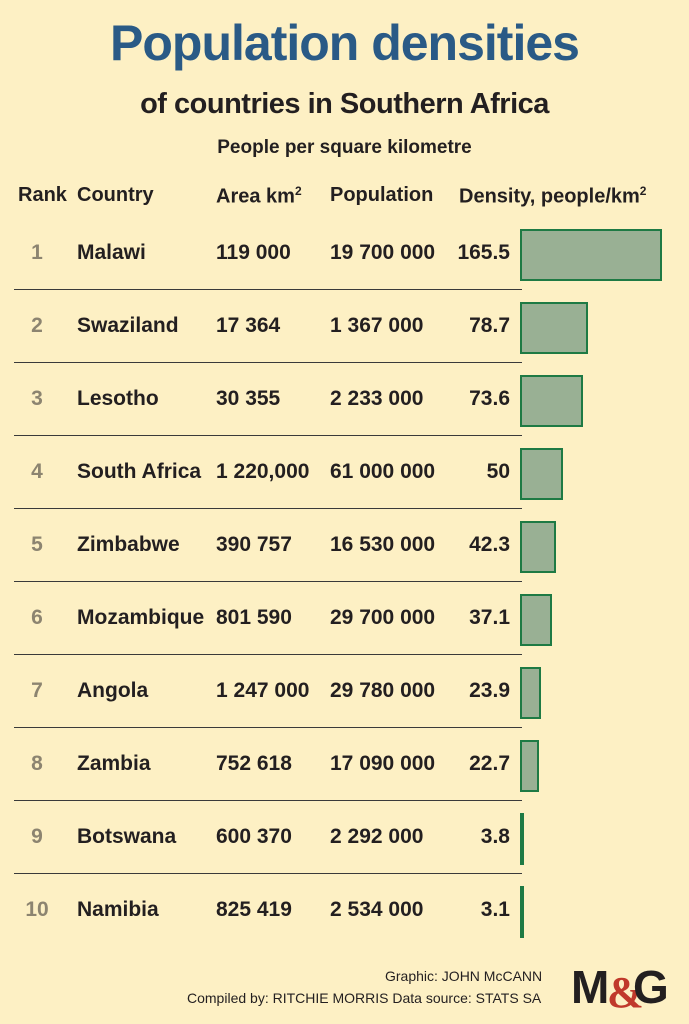 The image size is (689, 1024). What do you see at coordinates (141, 617) in the screenshot?
I see `country-cell: Mozambique` at bounding box center [141, 617].